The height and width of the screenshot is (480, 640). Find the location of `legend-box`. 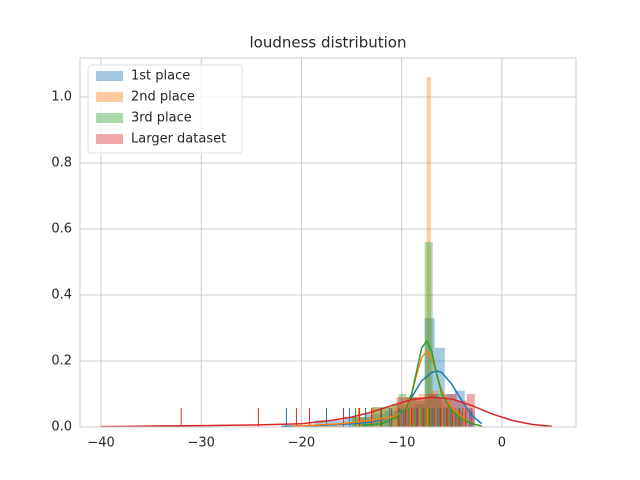

legend-box is located at coordinates (165, 109).